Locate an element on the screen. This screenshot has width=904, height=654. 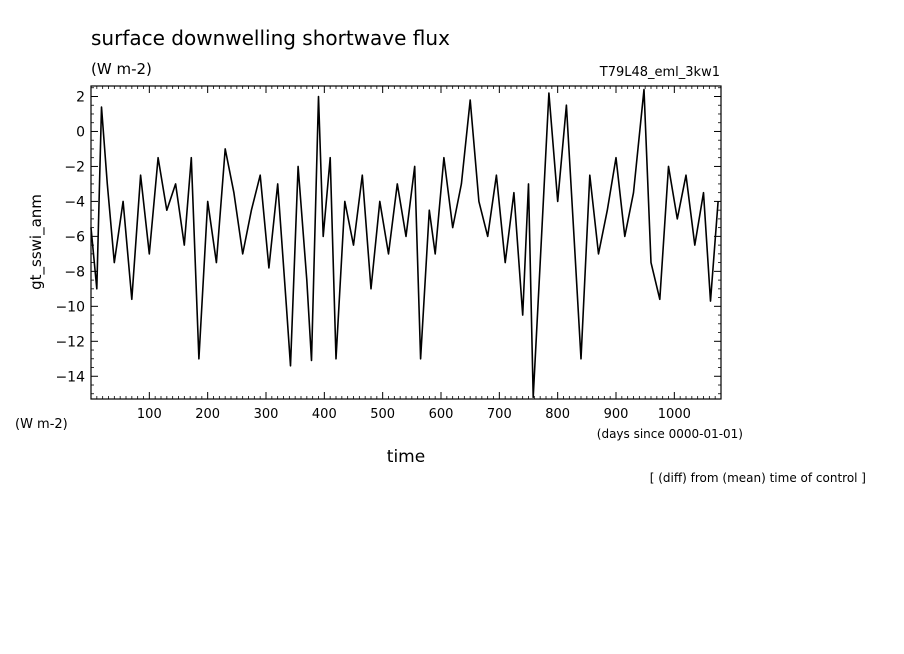
units-label-top: (W m-2) is located at coordinates (121, 69).